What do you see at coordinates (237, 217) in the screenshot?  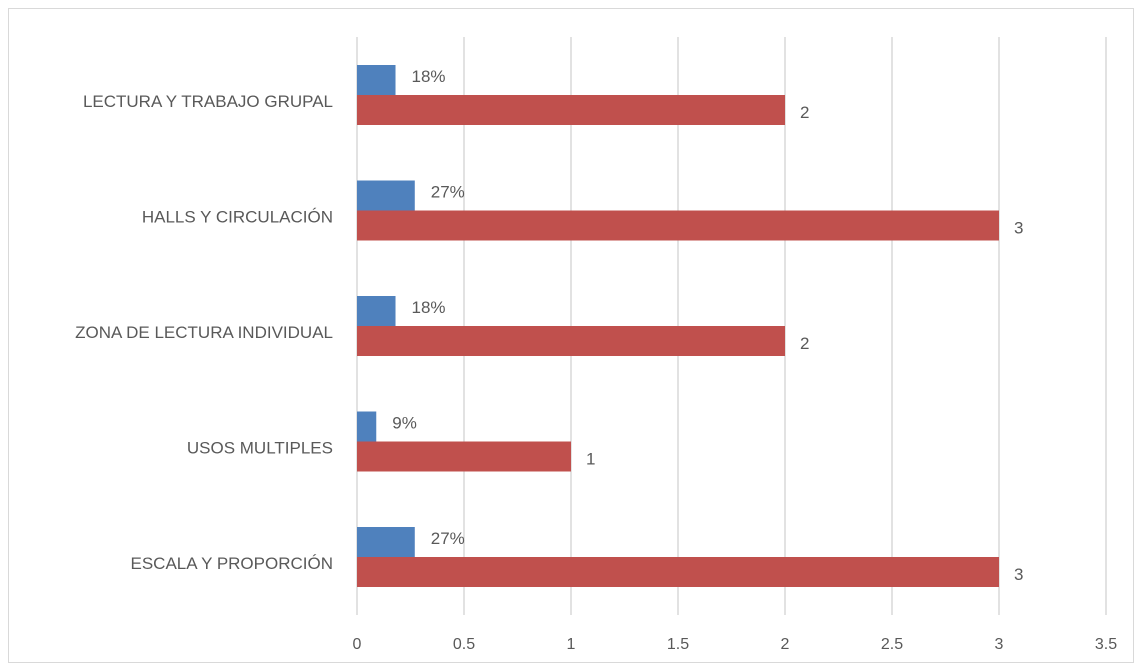 I see `category-label: HALLS Y CIRCULACIÓN` at bounding box center [237, 217].